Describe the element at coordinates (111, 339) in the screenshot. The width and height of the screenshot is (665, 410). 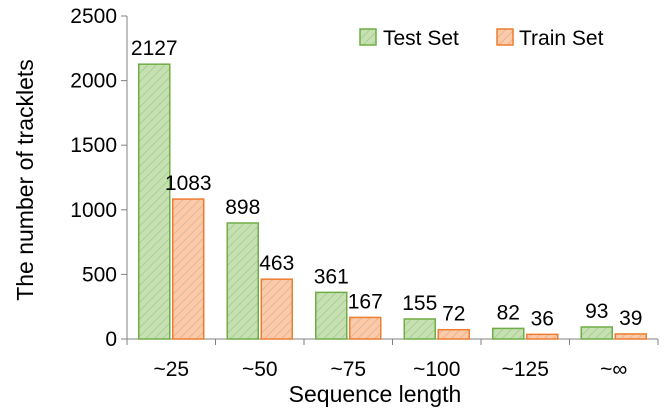
I see `y-tick-label: 0` at that location.